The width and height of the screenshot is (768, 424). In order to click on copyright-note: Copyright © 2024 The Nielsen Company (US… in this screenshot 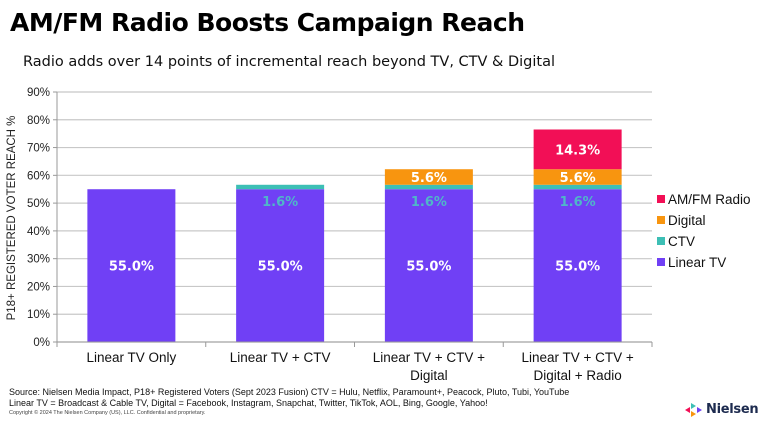, I will do `click(107, 413)`.